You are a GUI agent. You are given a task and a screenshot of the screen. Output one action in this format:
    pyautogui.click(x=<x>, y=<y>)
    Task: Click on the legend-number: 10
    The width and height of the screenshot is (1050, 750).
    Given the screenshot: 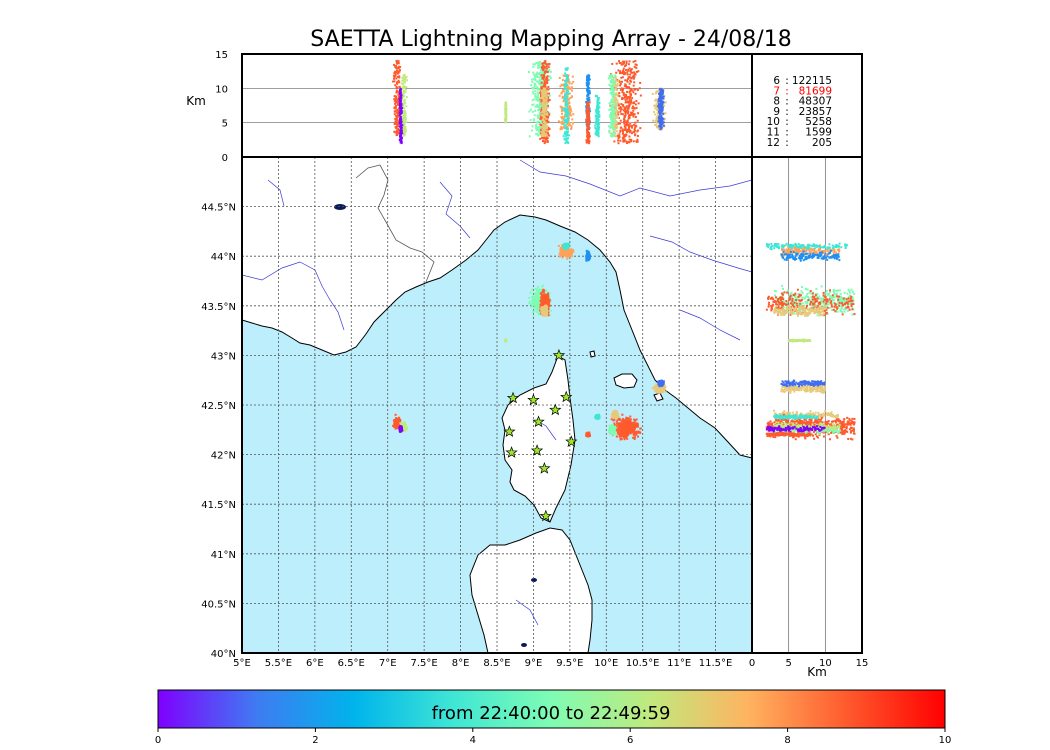 What is the action you would take?
    pyautogui.click(x=773, y=122)
    